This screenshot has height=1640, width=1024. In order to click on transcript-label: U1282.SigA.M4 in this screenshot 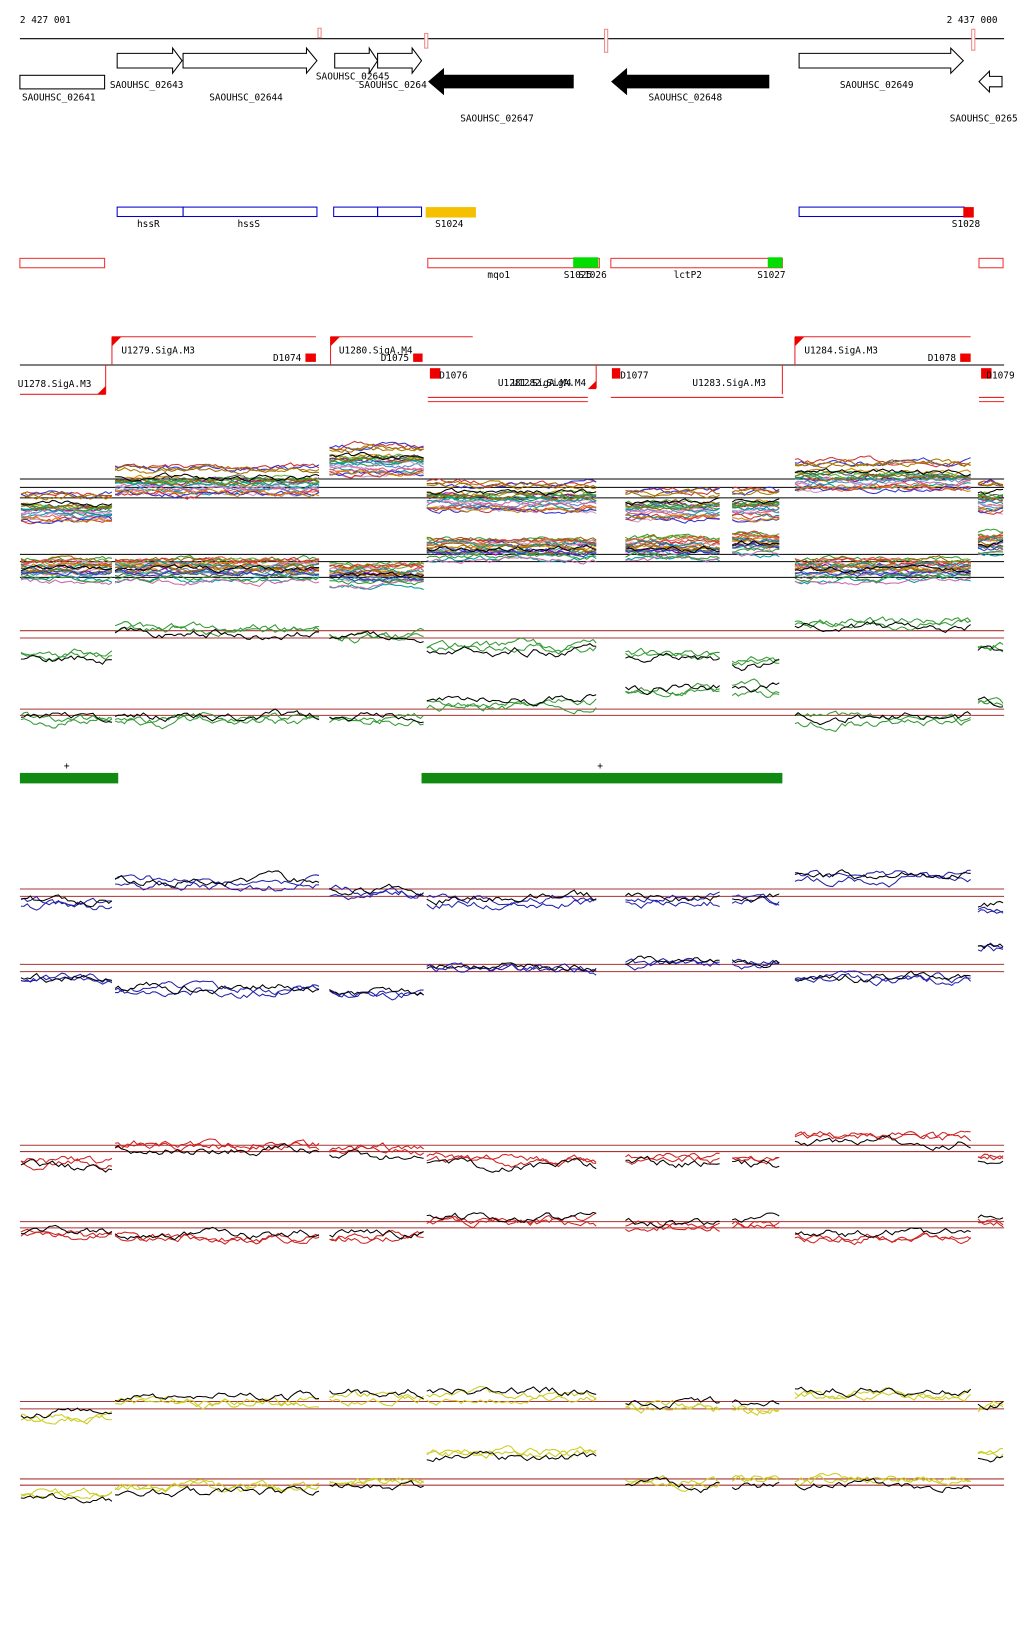, I will do `click(550, 383)`.